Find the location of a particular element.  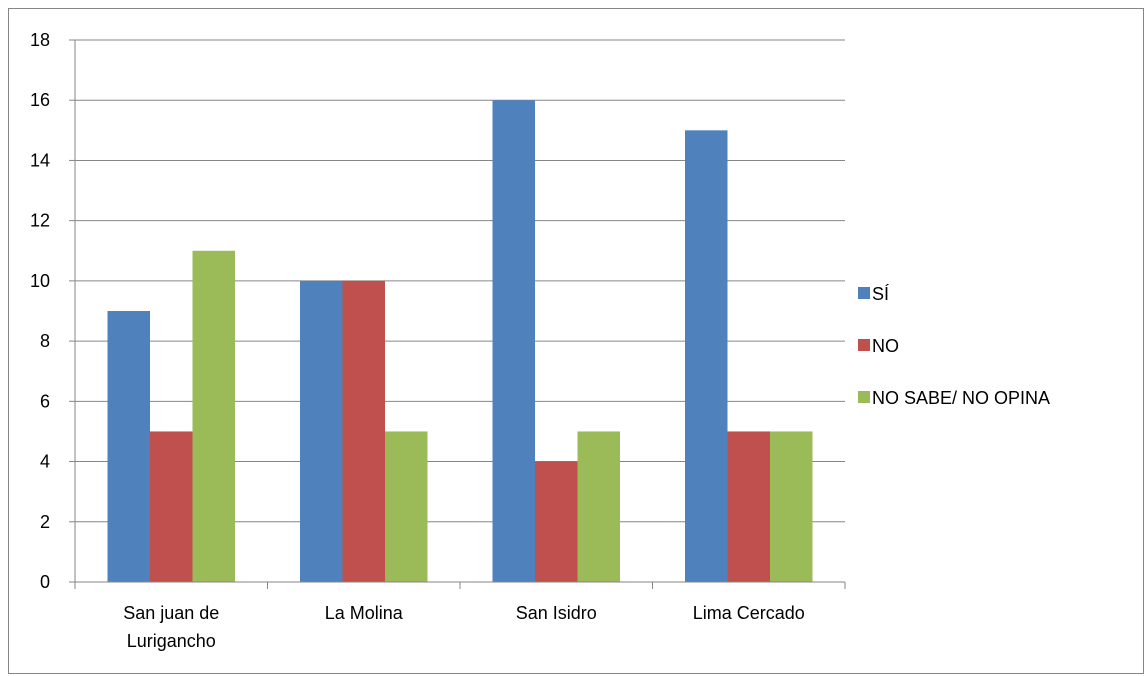

legend: SÍ NO NO SABE/ NO OPINA is located at coordinates (954, 346).